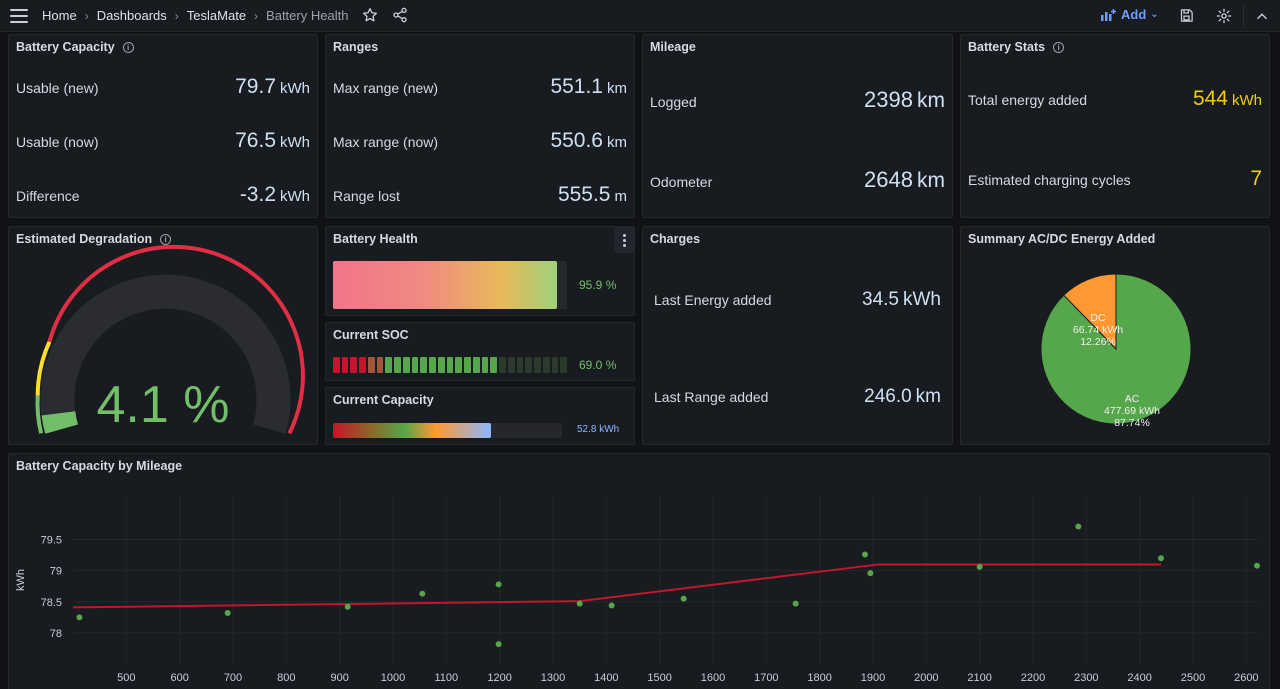 This screenshot has width=1280, height=689. Describe the element at coordinates (873, 678) in the screenshot. I see `x-tick-label: 1900` at that location.